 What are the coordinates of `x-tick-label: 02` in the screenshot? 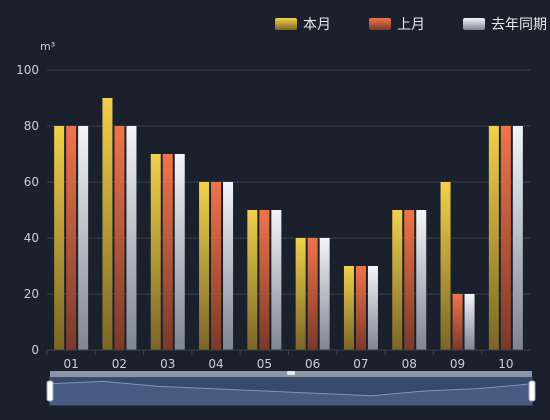 It's located at (119, 364).